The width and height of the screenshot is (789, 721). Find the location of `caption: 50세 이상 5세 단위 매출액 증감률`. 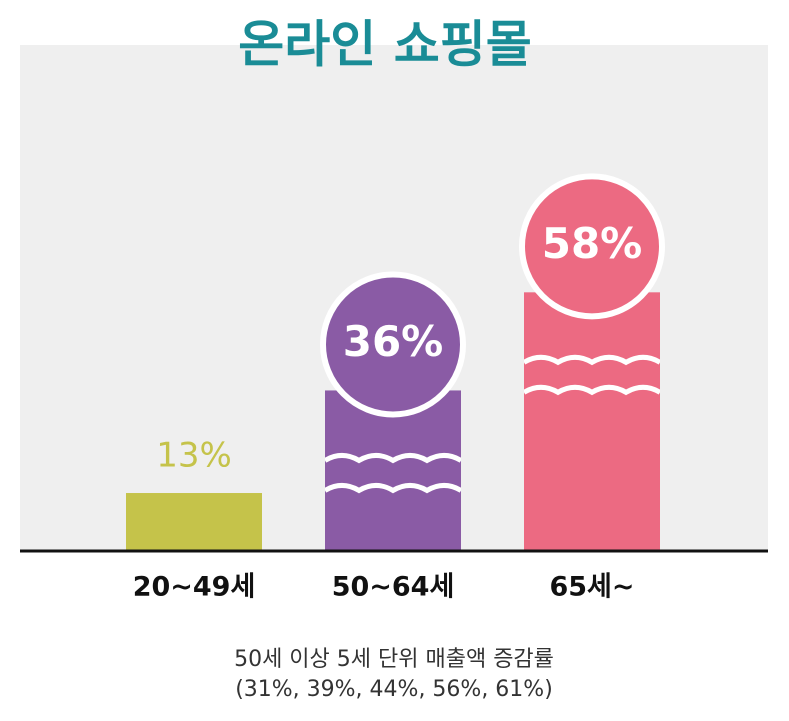

caption: 50세 이상 5세 단위 매출액 증감률 is located at coordinates (394, 659).